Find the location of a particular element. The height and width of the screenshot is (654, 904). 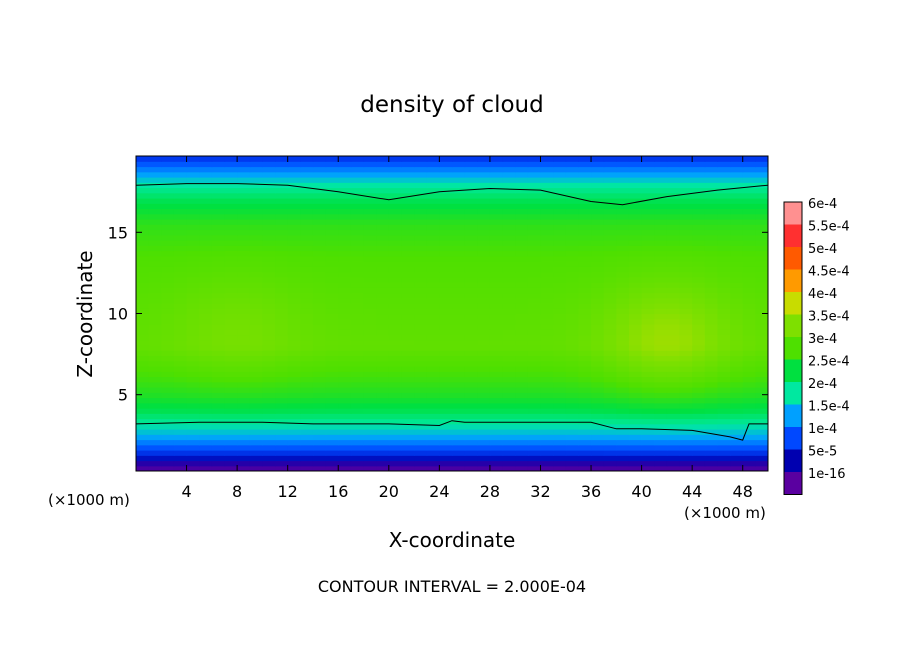

x-tick-label: 8 is located at coordinates (237, 491).